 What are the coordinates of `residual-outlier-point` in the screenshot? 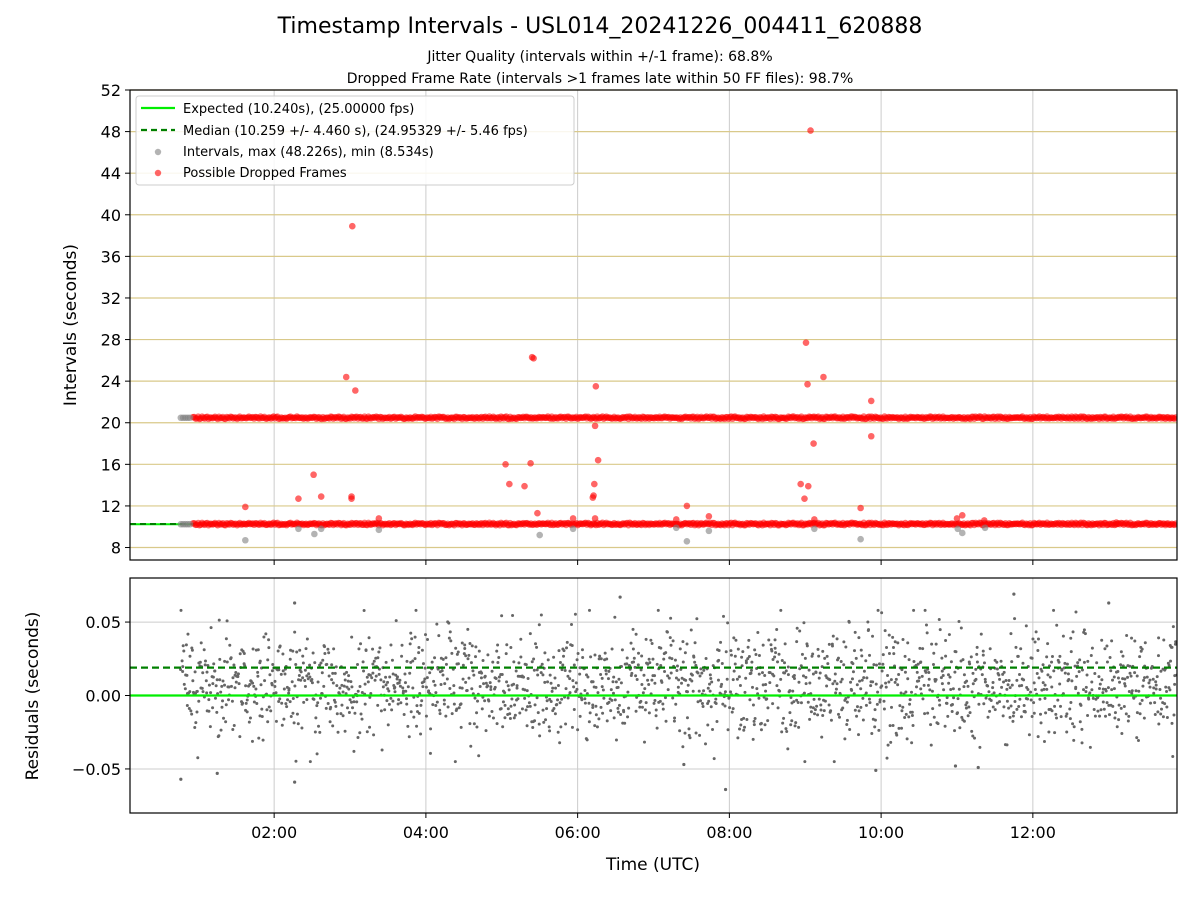 It's located at (620, 597).